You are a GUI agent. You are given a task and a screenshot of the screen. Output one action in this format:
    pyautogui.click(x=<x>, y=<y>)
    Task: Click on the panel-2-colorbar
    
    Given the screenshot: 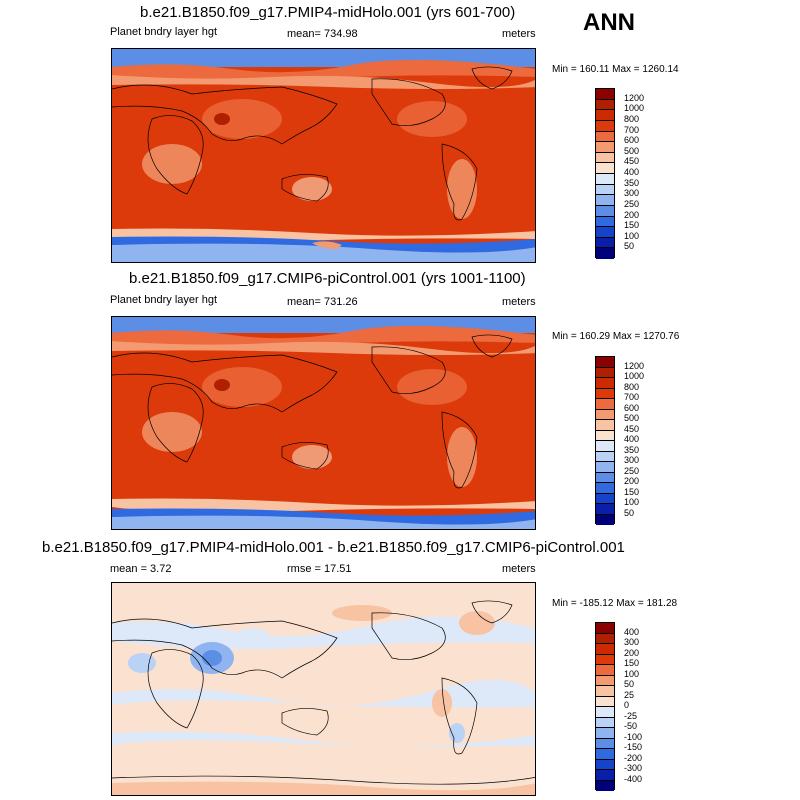 What is the action you would take?
    pyautogui.click(x=605, y=440)
    